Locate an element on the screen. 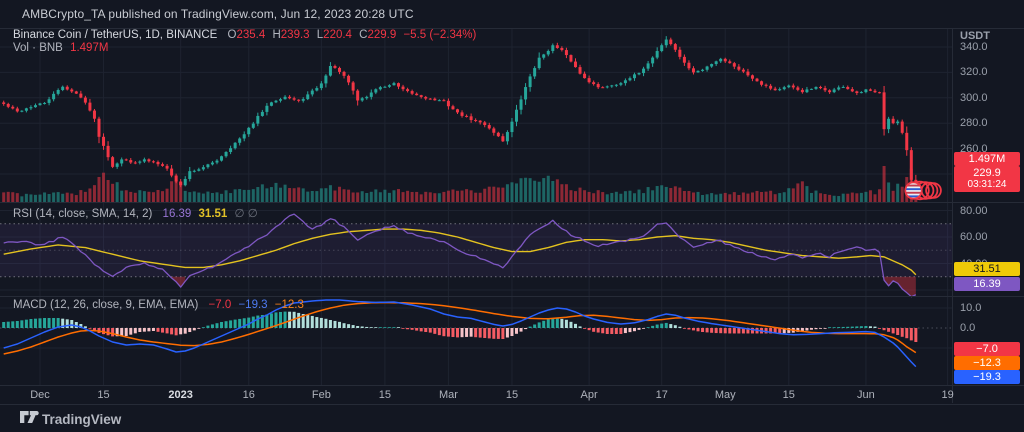 The height and width of the screenshot is (432, 1024). ohlc-close-label: C is located at coordinates (363, 35).